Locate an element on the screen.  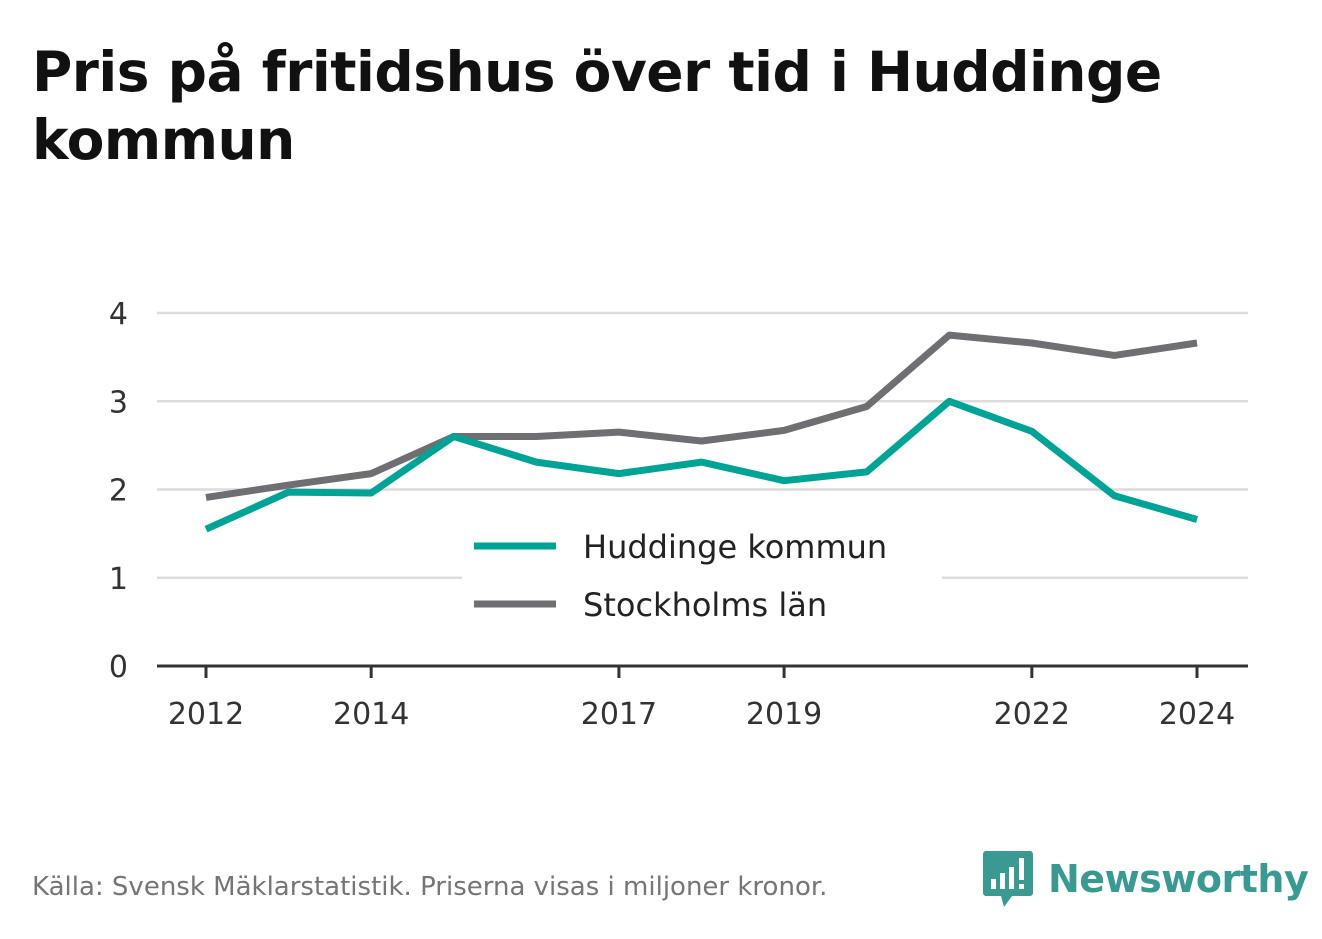
legend-label: Stockholms län is located at coordinates (705, 605).